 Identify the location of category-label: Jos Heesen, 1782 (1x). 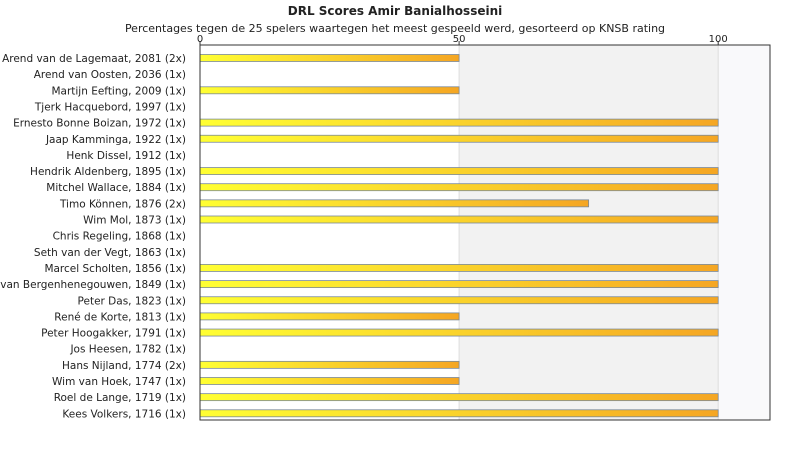
(127, 350).